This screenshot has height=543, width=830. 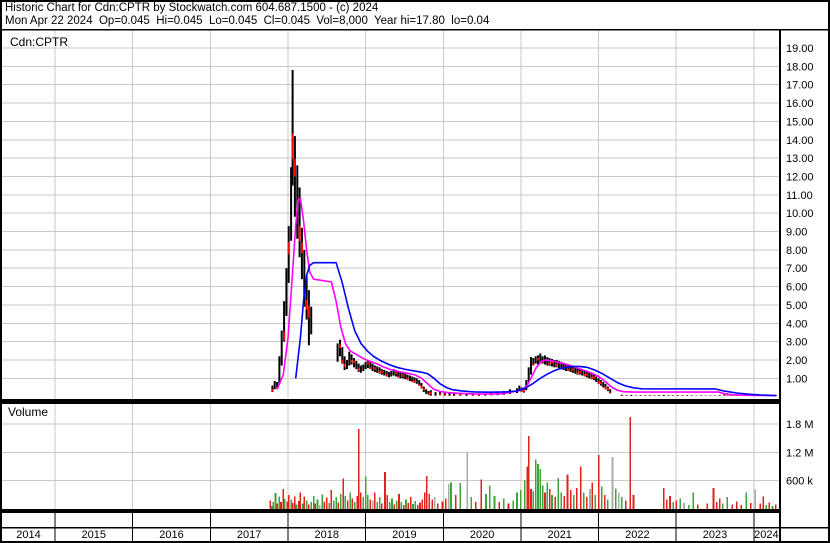 I want to click on svg-text: 2014, so click(x=28, y=535).